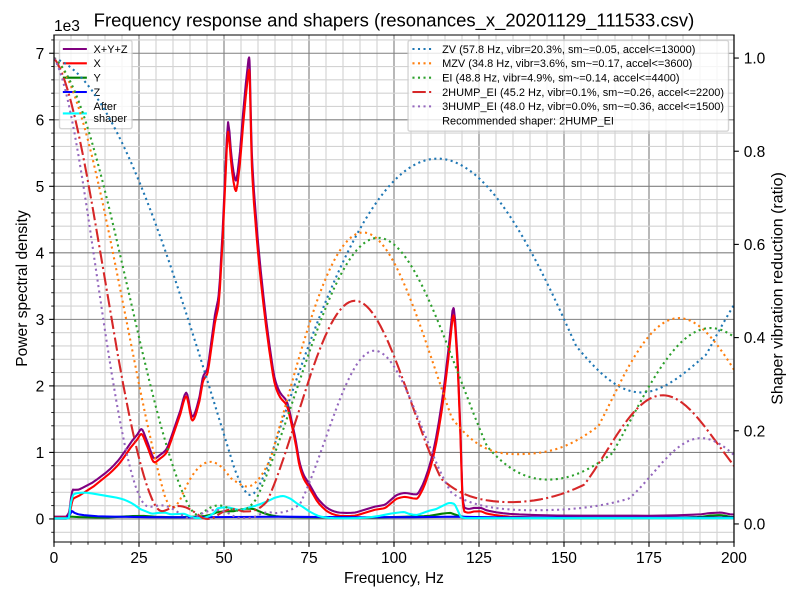 This screenshot has height=600, width=800. Describe the element at coordinates (40, 387) in the screenshot. I see `svg-text: 2` at that location.